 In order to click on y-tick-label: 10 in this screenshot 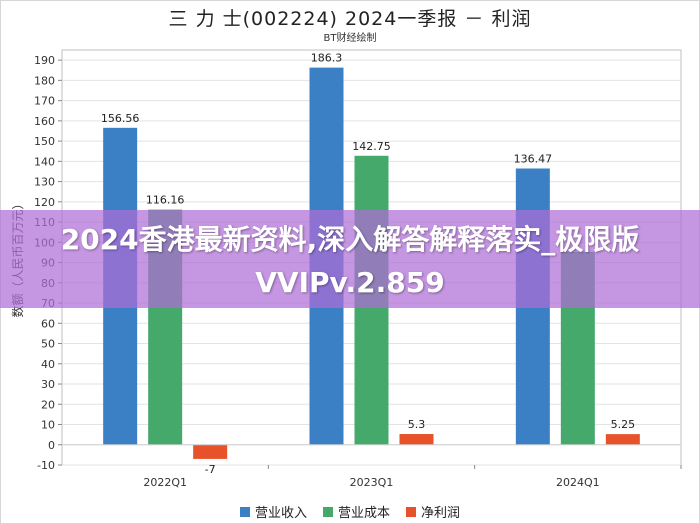, I will do `click(48, 425)`.